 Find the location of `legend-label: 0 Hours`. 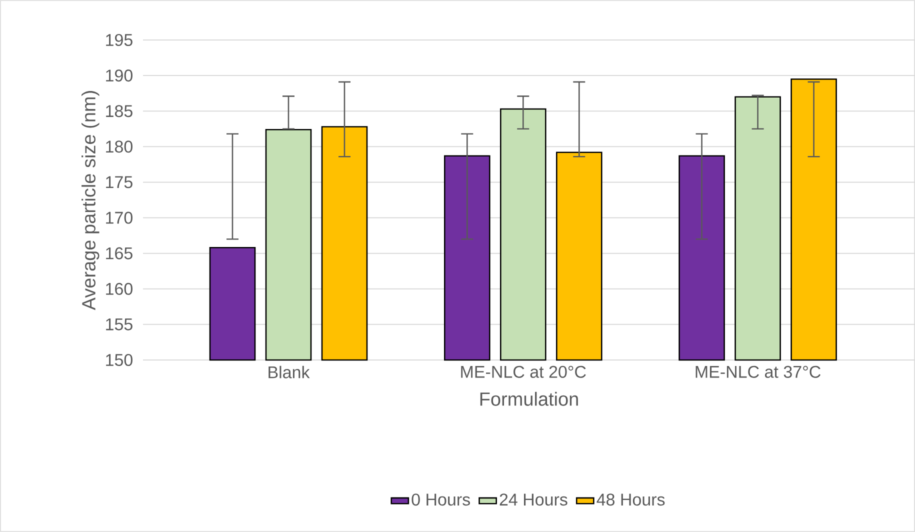

legend-label: 0 Hours is located at coordinates (441, 500).